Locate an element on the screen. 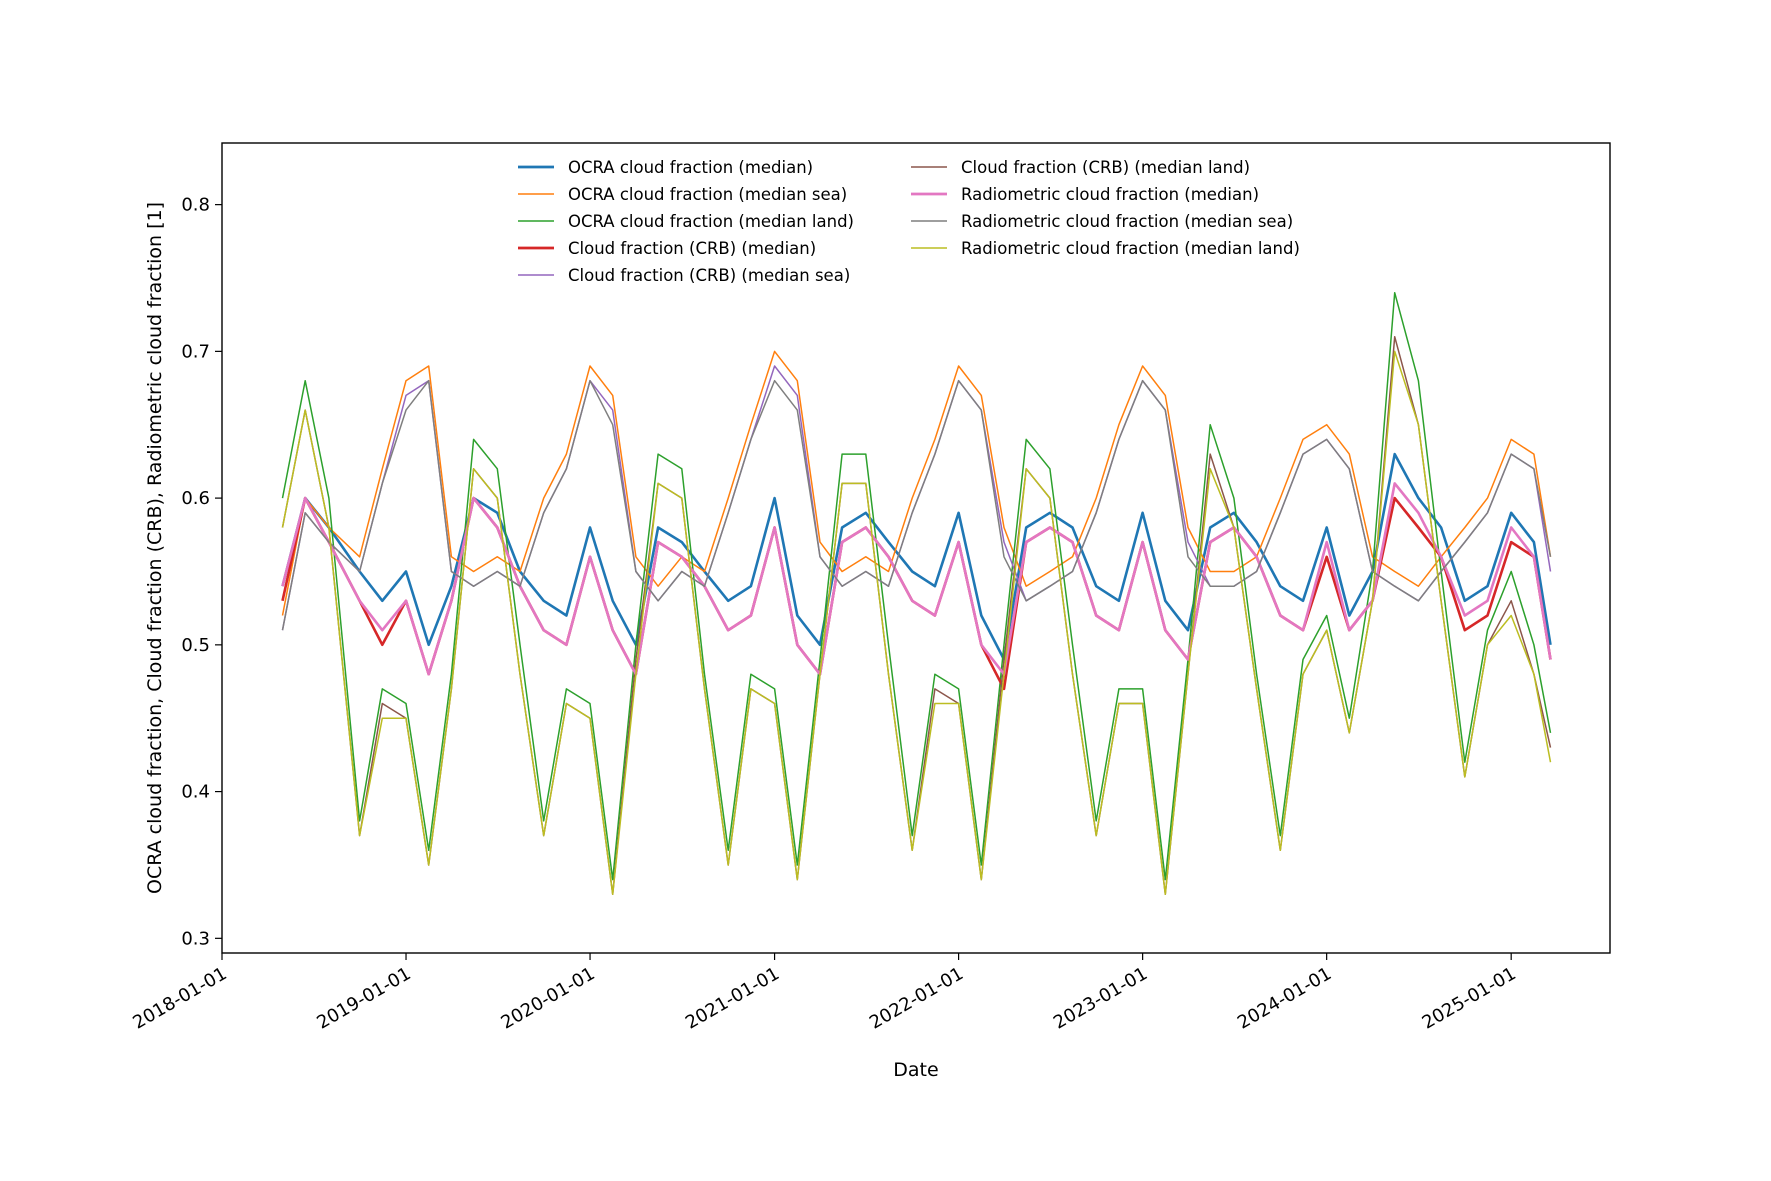 This screenshot has height=1181, width=1771. y-tick-label: 0.7 is located at coordinates (195, 351).